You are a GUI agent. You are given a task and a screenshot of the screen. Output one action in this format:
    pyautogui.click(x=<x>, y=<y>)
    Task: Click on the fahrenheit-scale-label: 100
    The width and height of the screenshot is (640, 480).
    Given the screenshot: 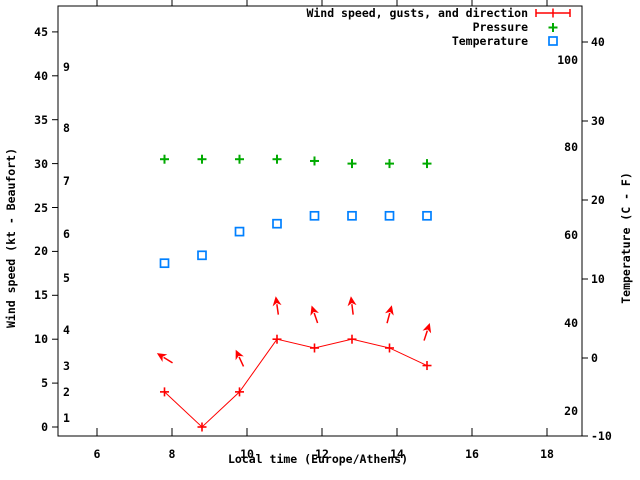 What is the action you would take?
    pyautogui.click(x=567, y=59)
    